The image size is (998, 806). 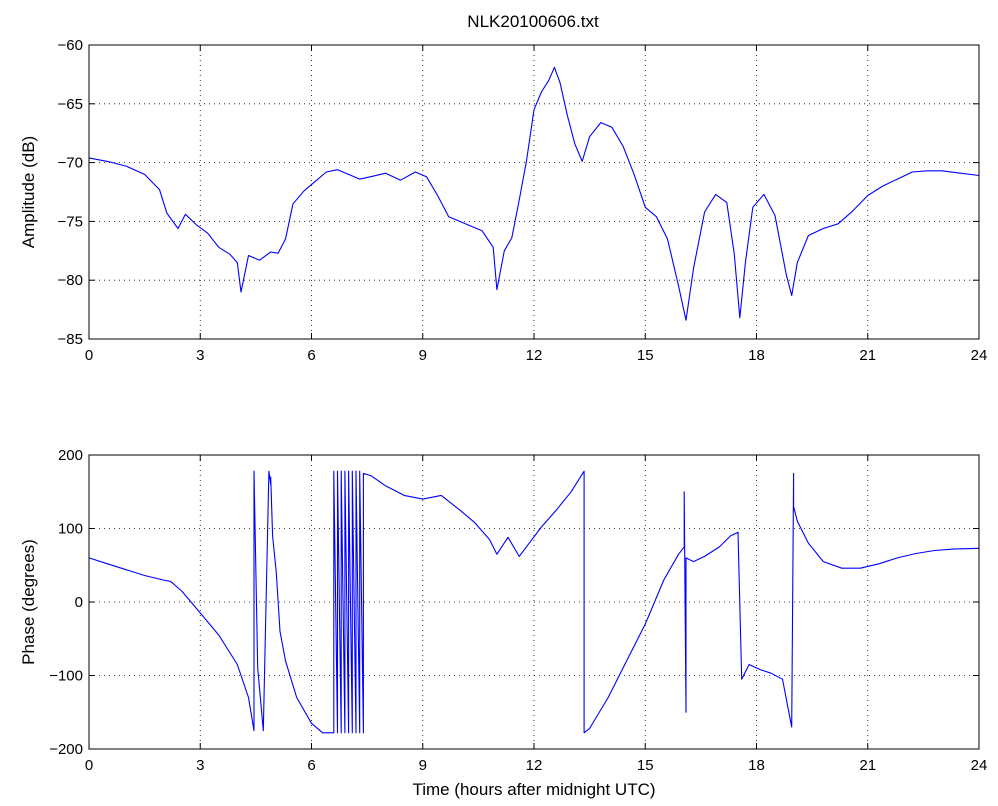 I want to click on phase-x-tick-label: 15, so click(x=645, y=765).